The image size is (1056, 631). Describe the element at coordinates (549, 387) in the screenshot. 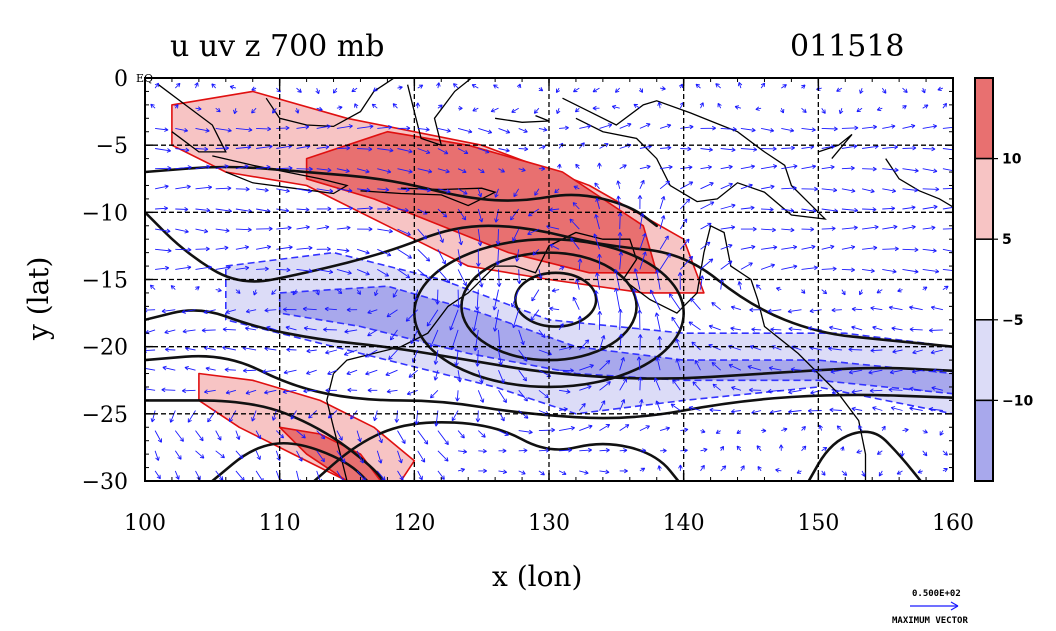

I see `height-contour` at that location.